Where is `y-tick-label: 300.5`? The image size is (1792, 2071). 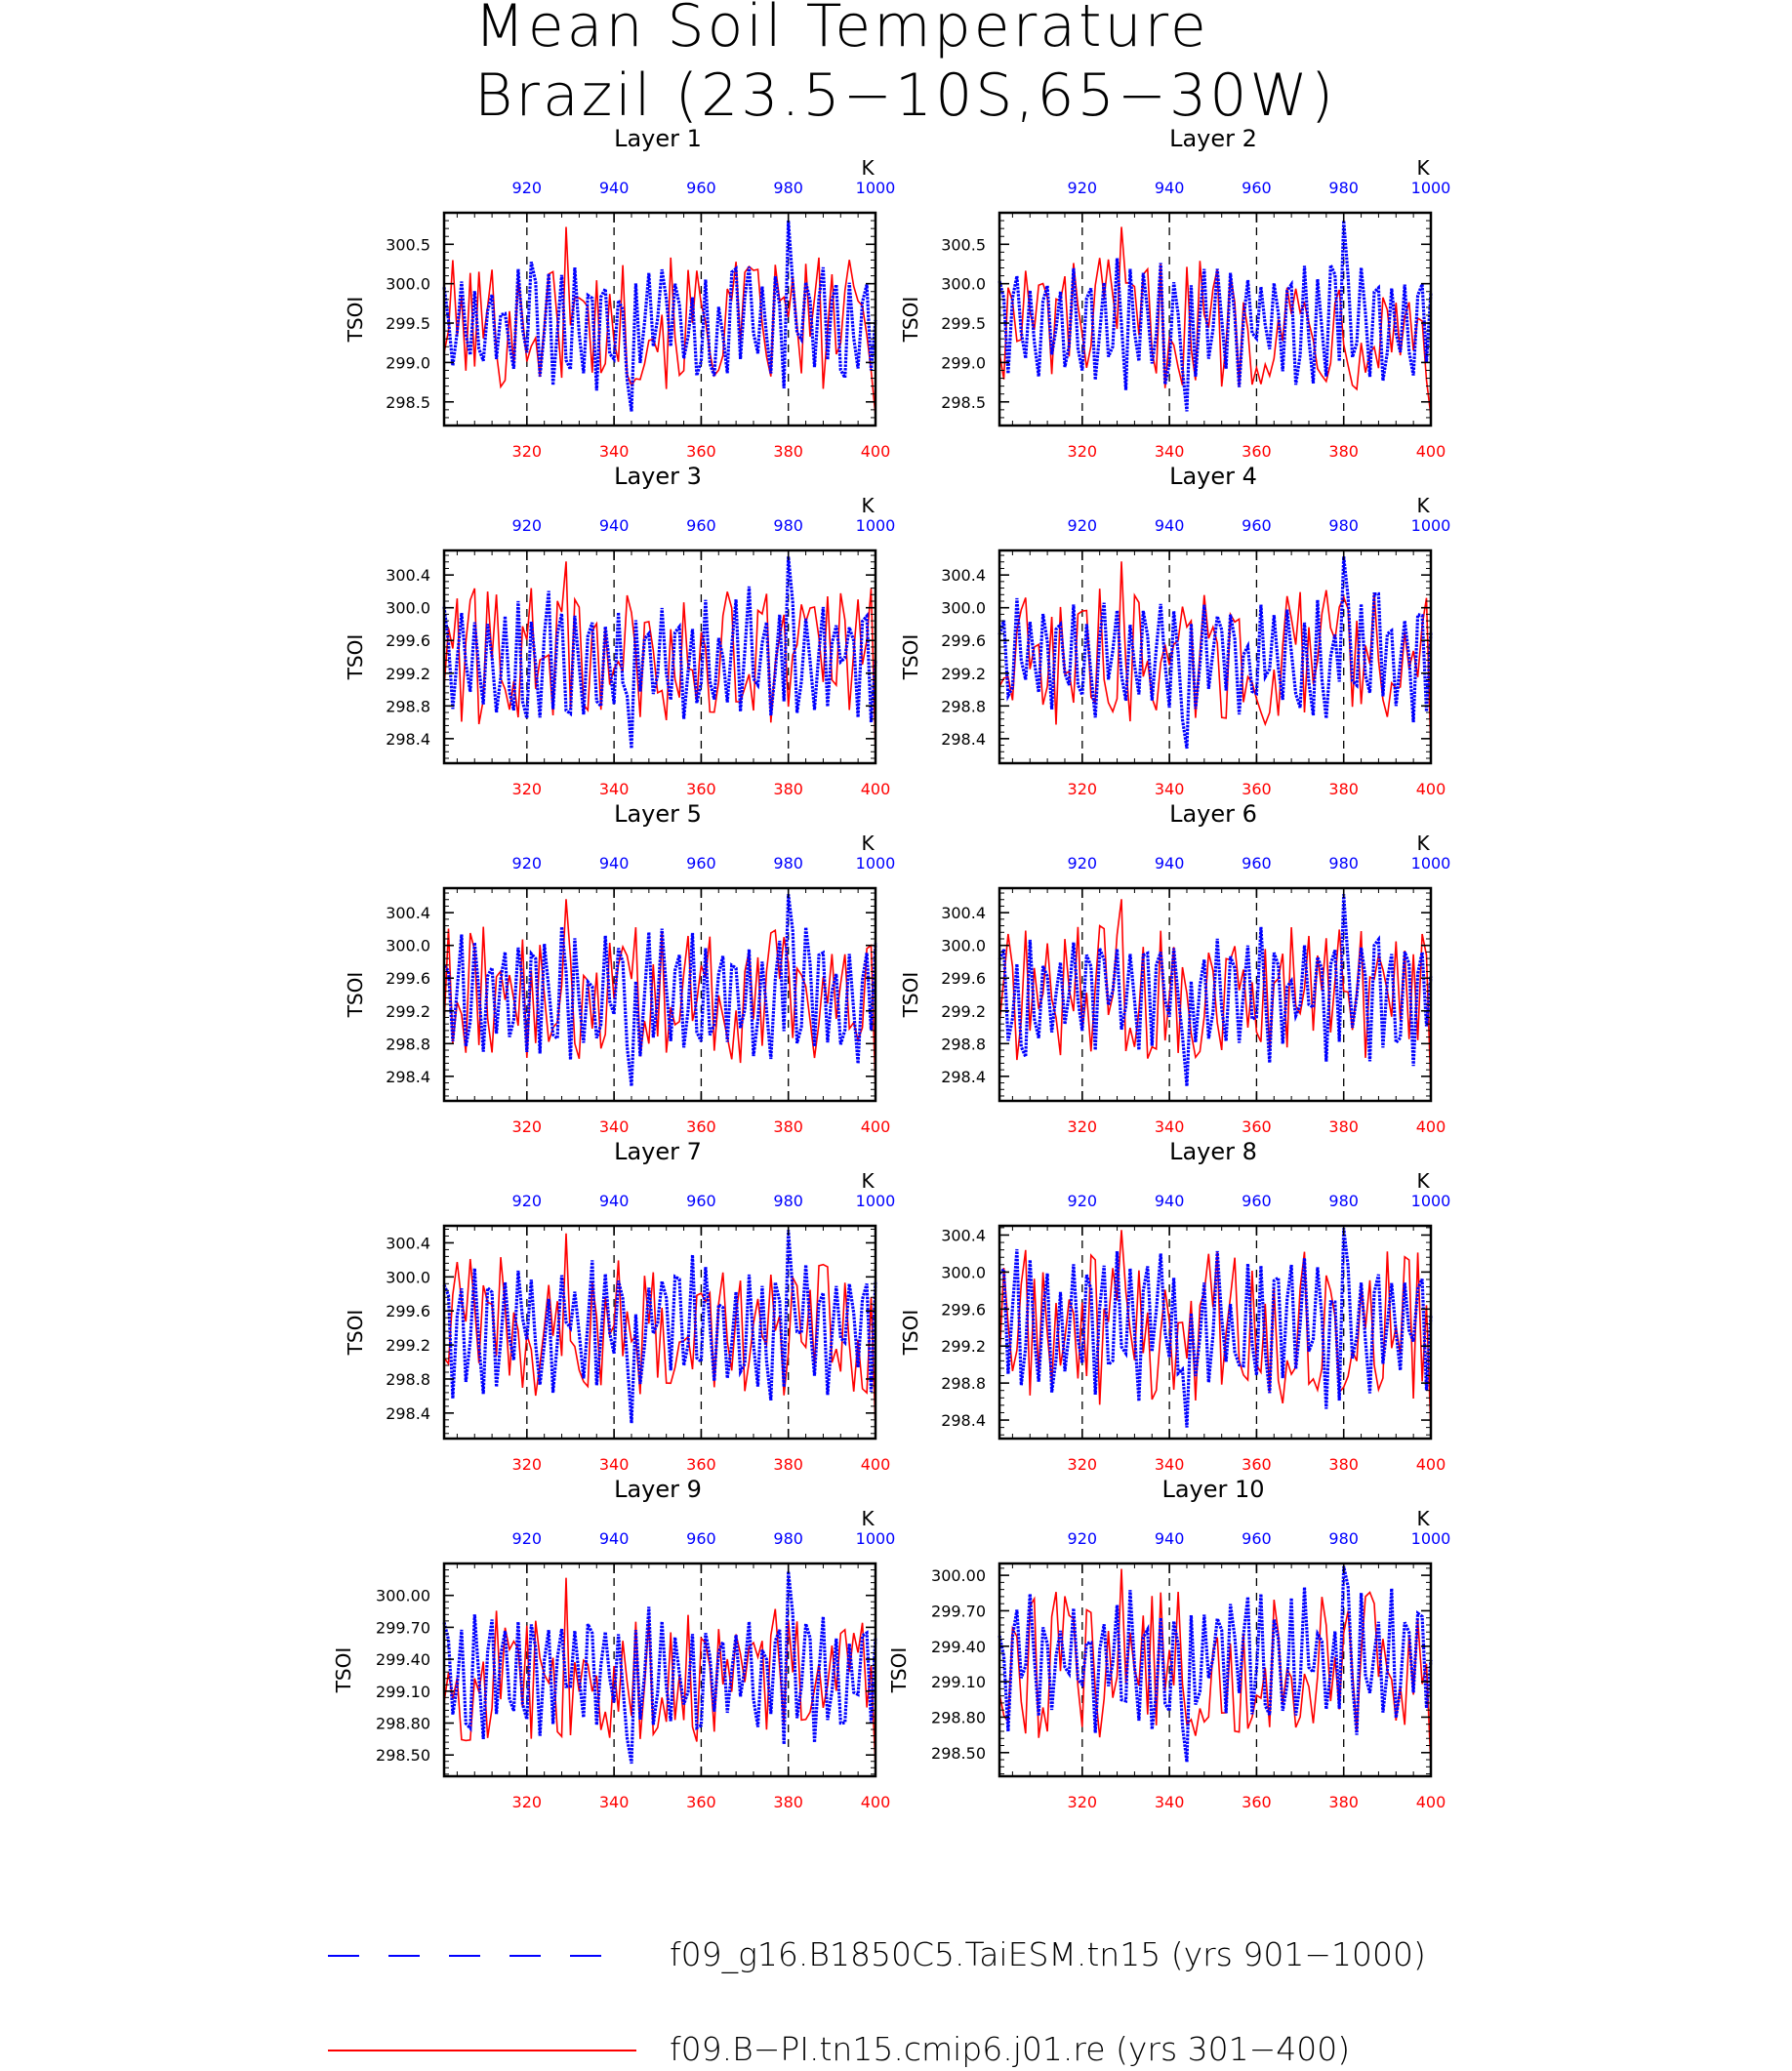
y-tick-label: 300.5 is located at coordinates (963, 245).